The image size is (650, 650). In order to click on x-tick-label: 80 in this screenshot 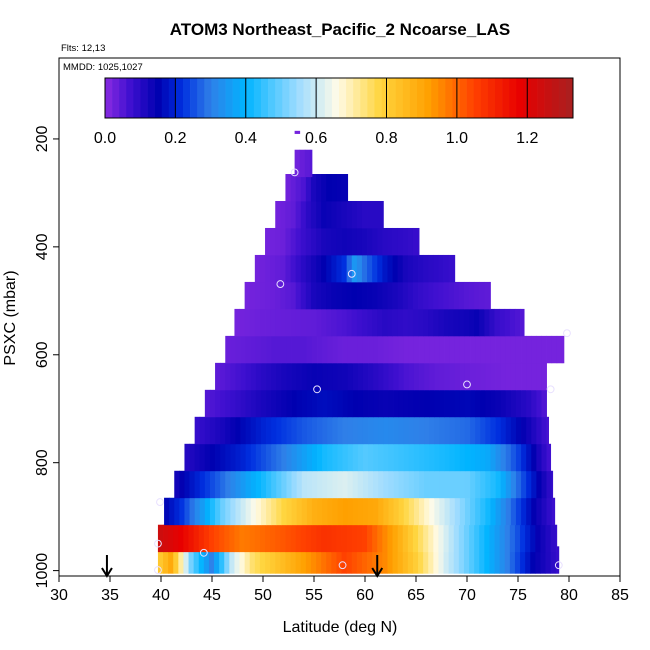, I will do `click(569, 595)`.